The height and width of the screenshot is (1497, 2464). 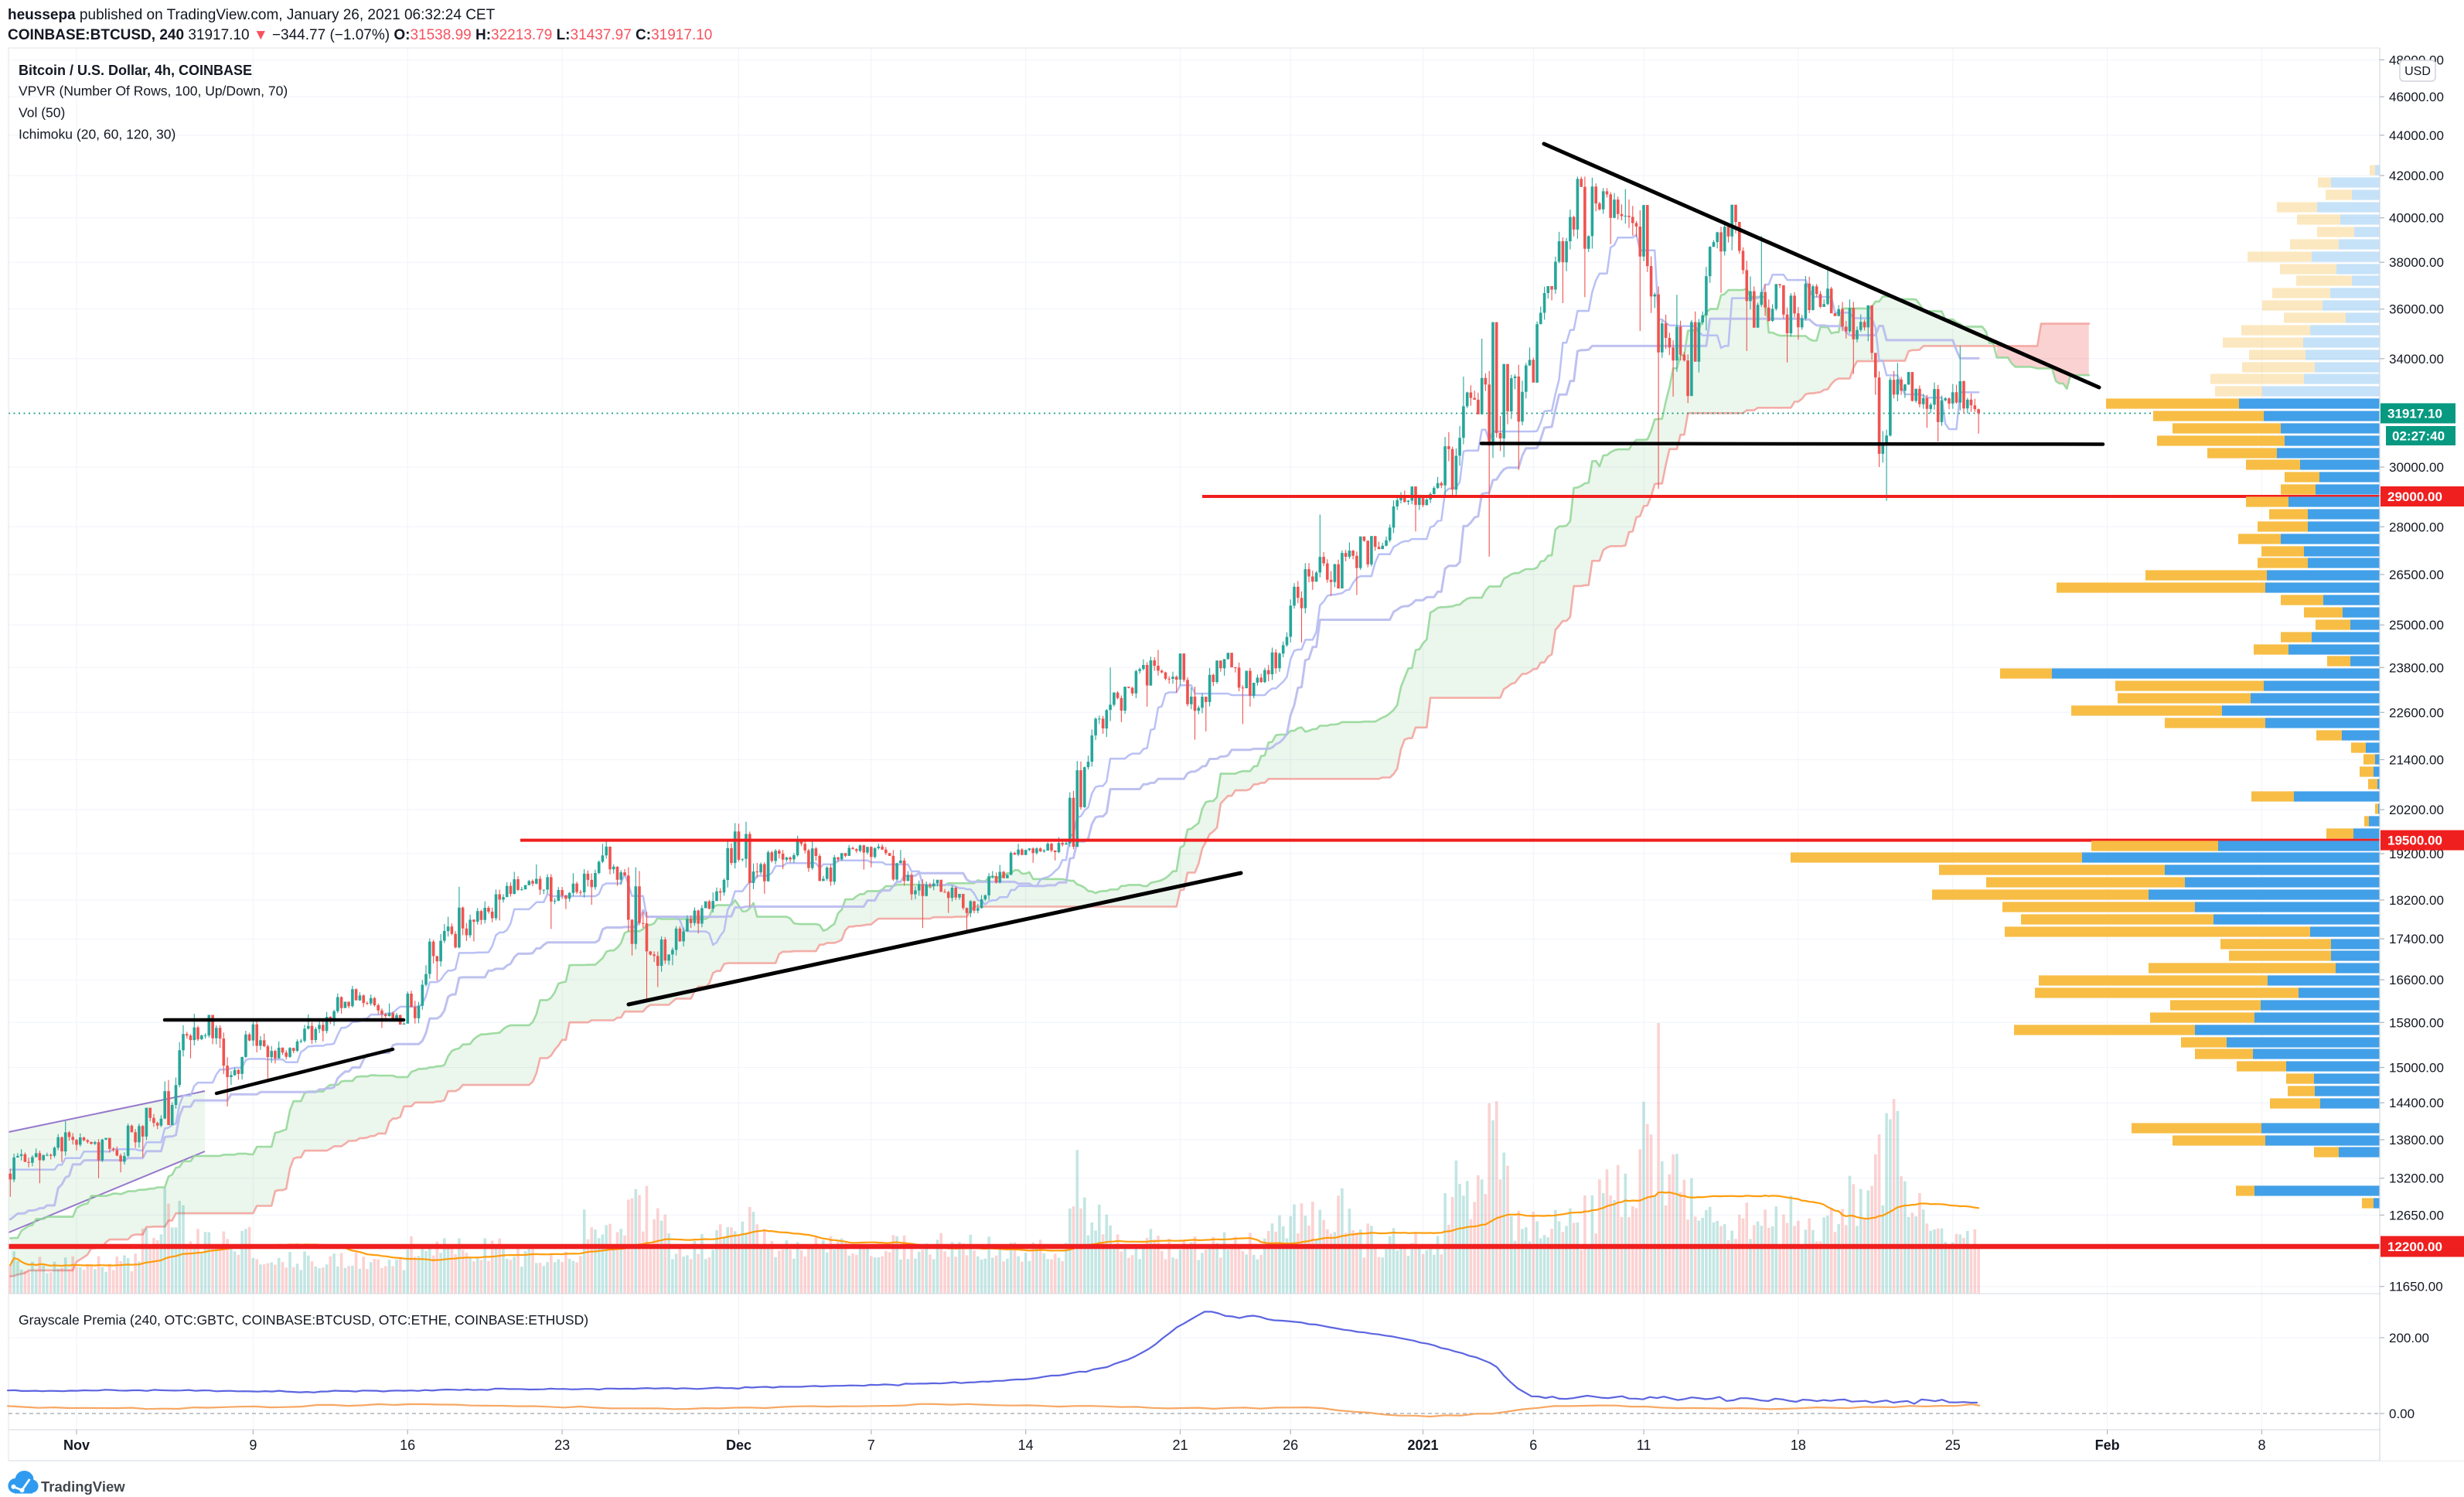 What do you see at coordinates (2416, 1178) in the screenshot?
I see `svg-text: 13200.00` at bounding box center [2416, 1178].